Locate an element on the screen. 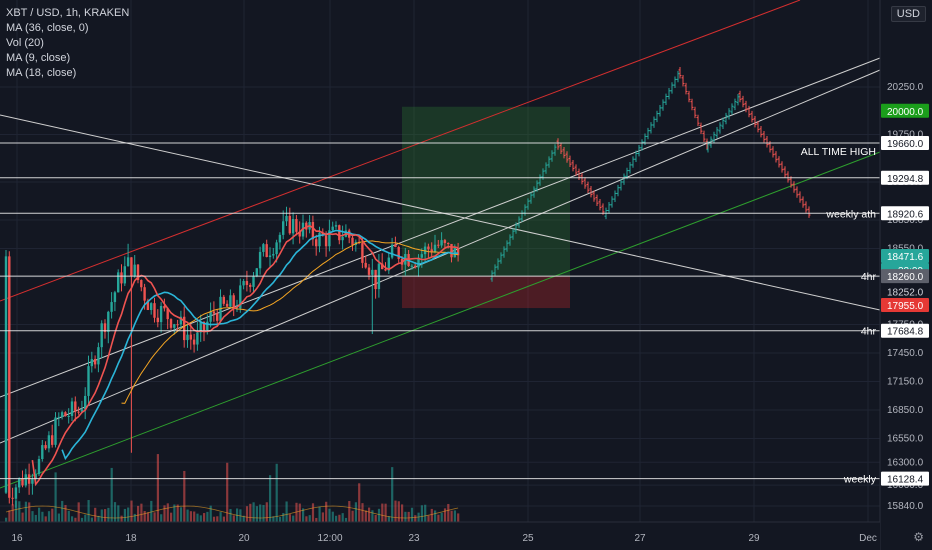  legend-item-vol: Vol (20) is located at coordinates (25, 43).